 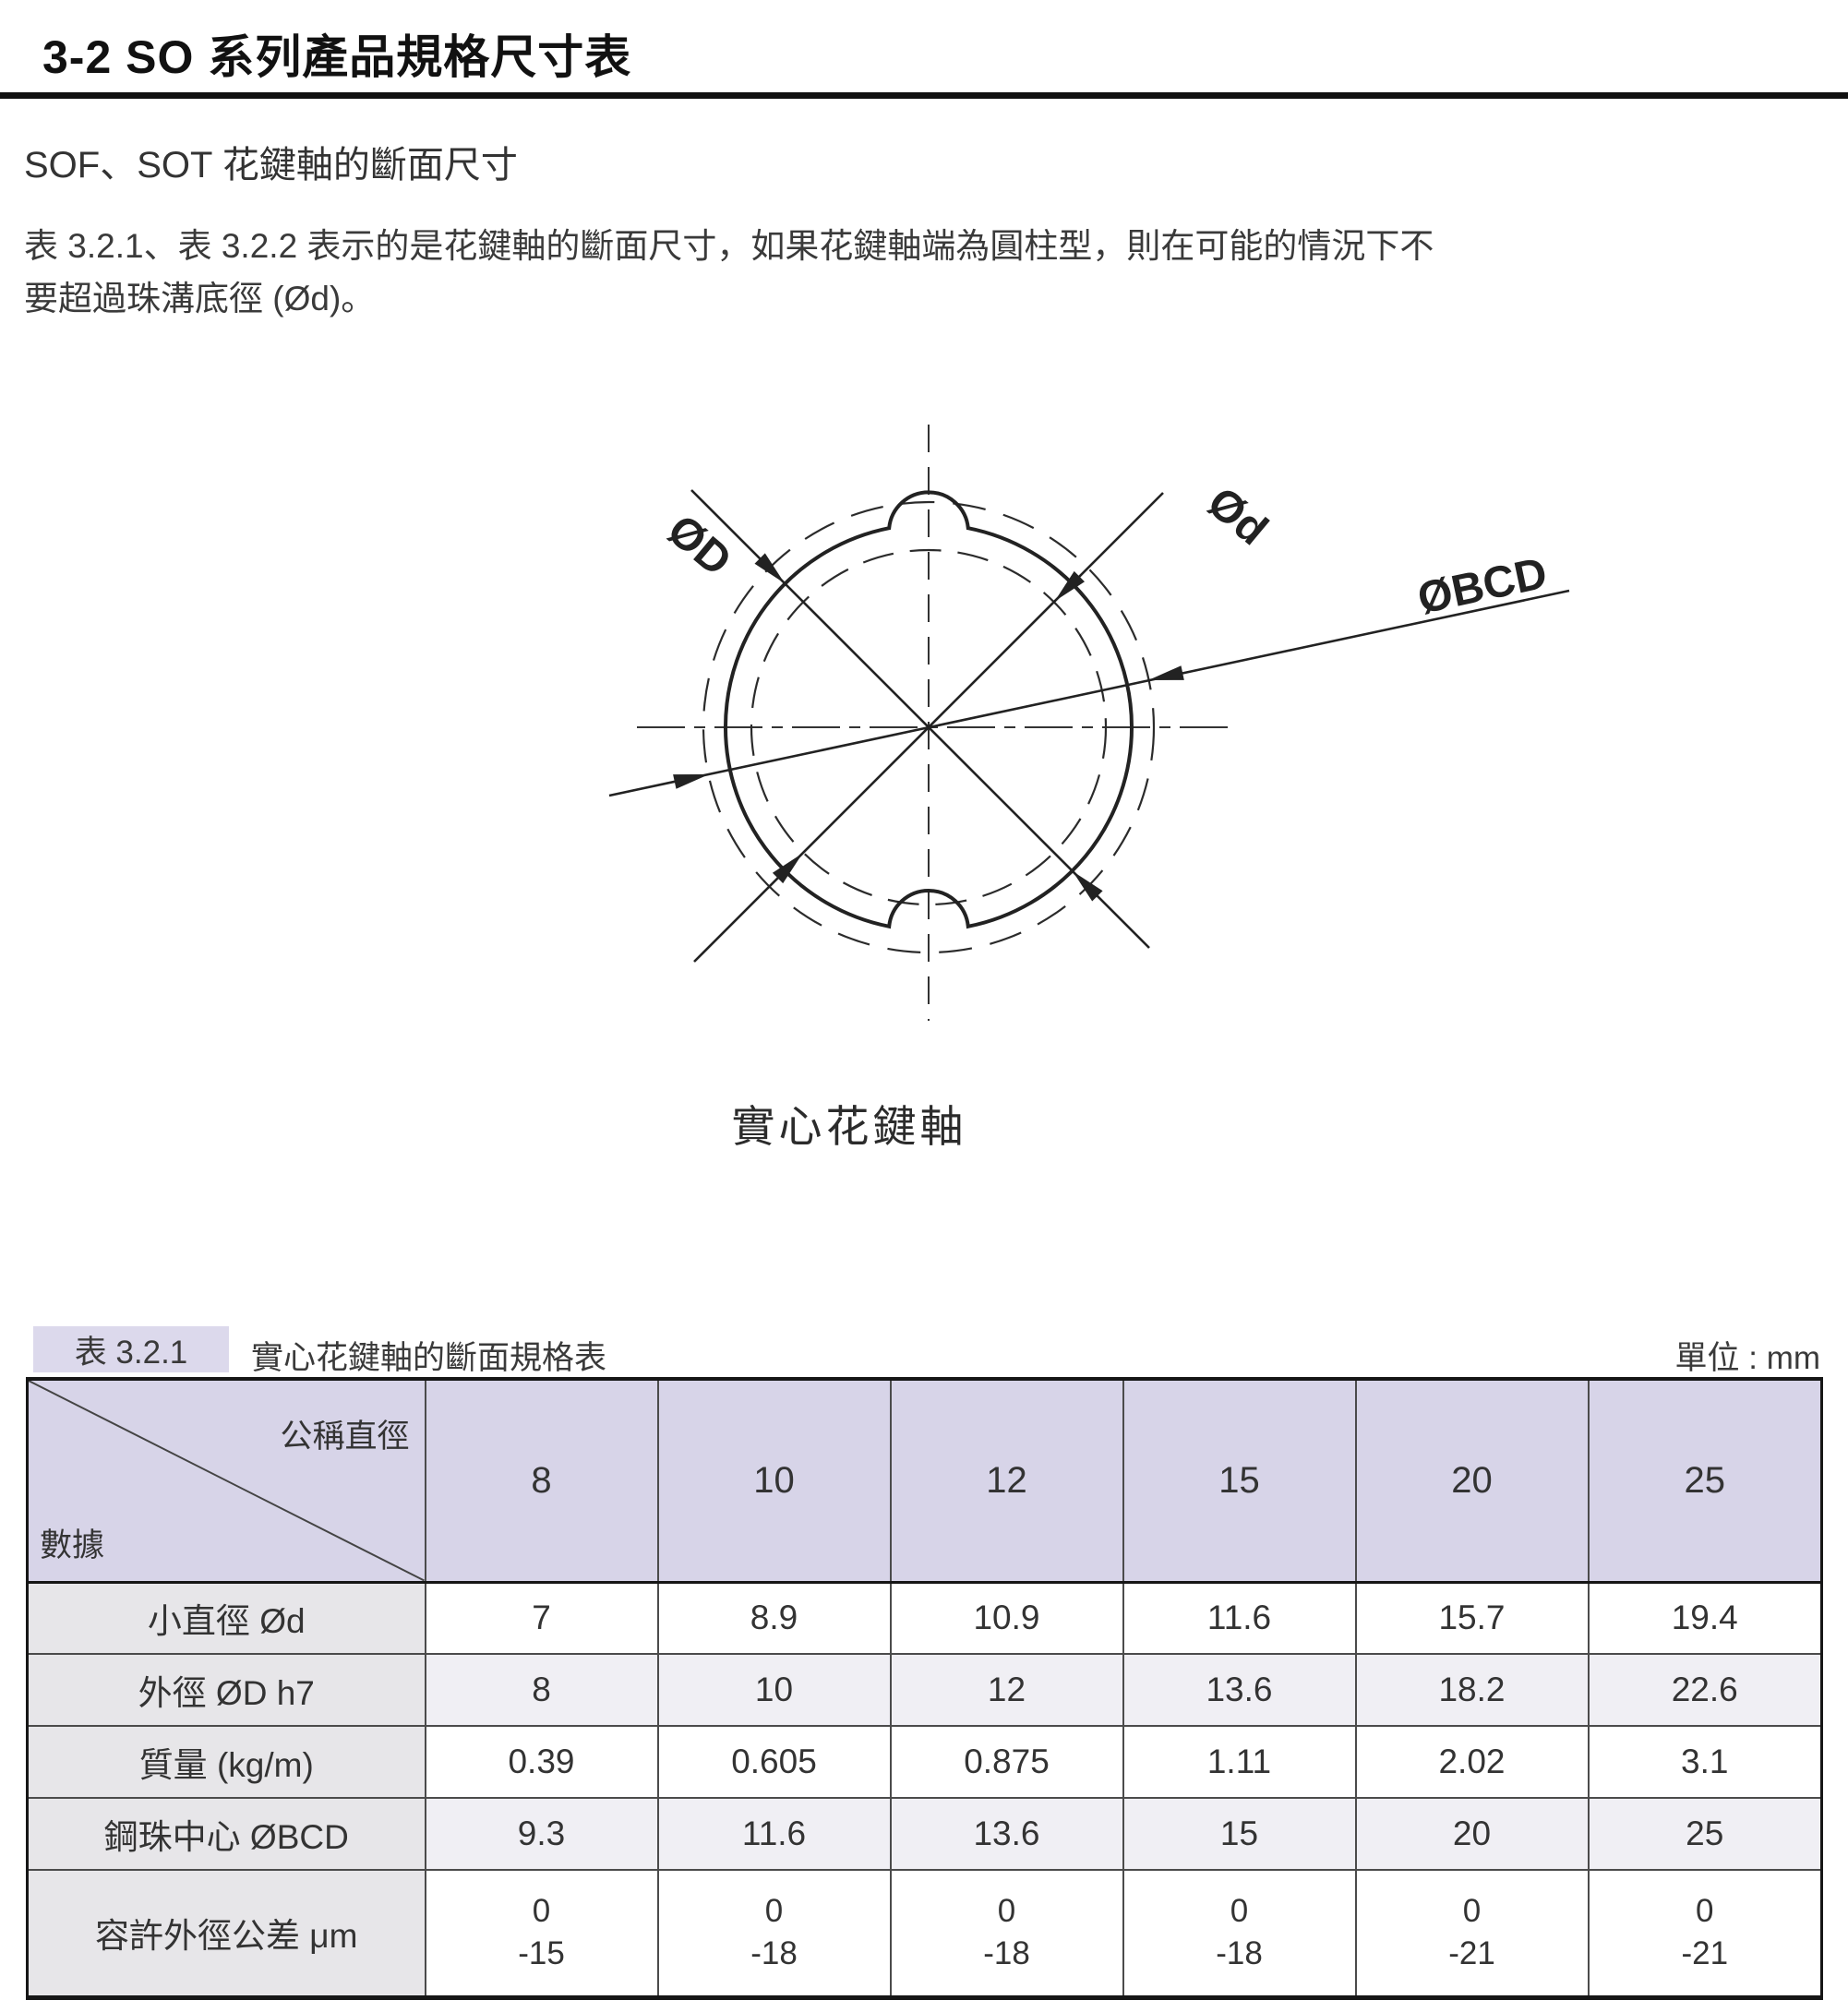 What do you see at coordinates (1472, 1481) in the screenshot?
I see `column-header: 20` at bounding box center [1472, 1481].